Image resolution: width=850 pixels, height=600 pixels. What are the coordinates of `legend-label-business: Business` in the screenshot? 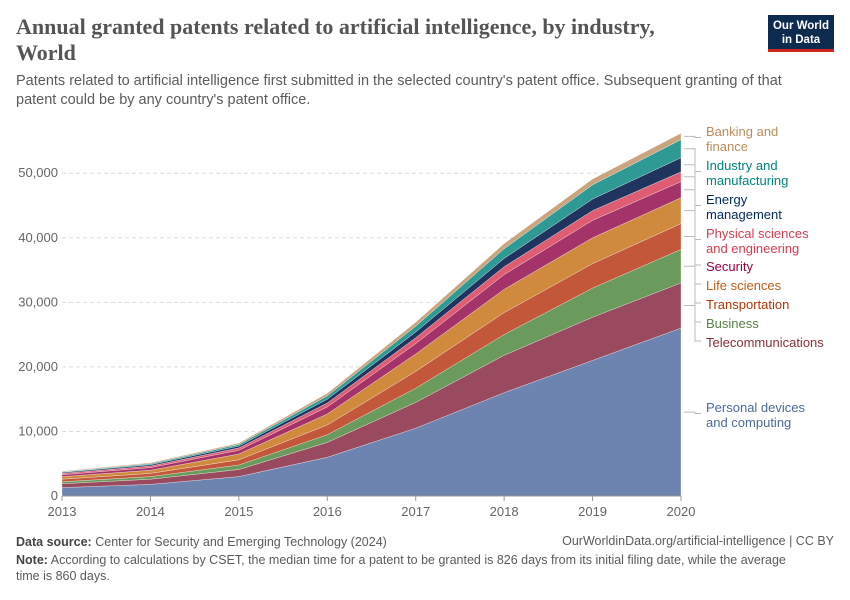 It's located at (732, 323).